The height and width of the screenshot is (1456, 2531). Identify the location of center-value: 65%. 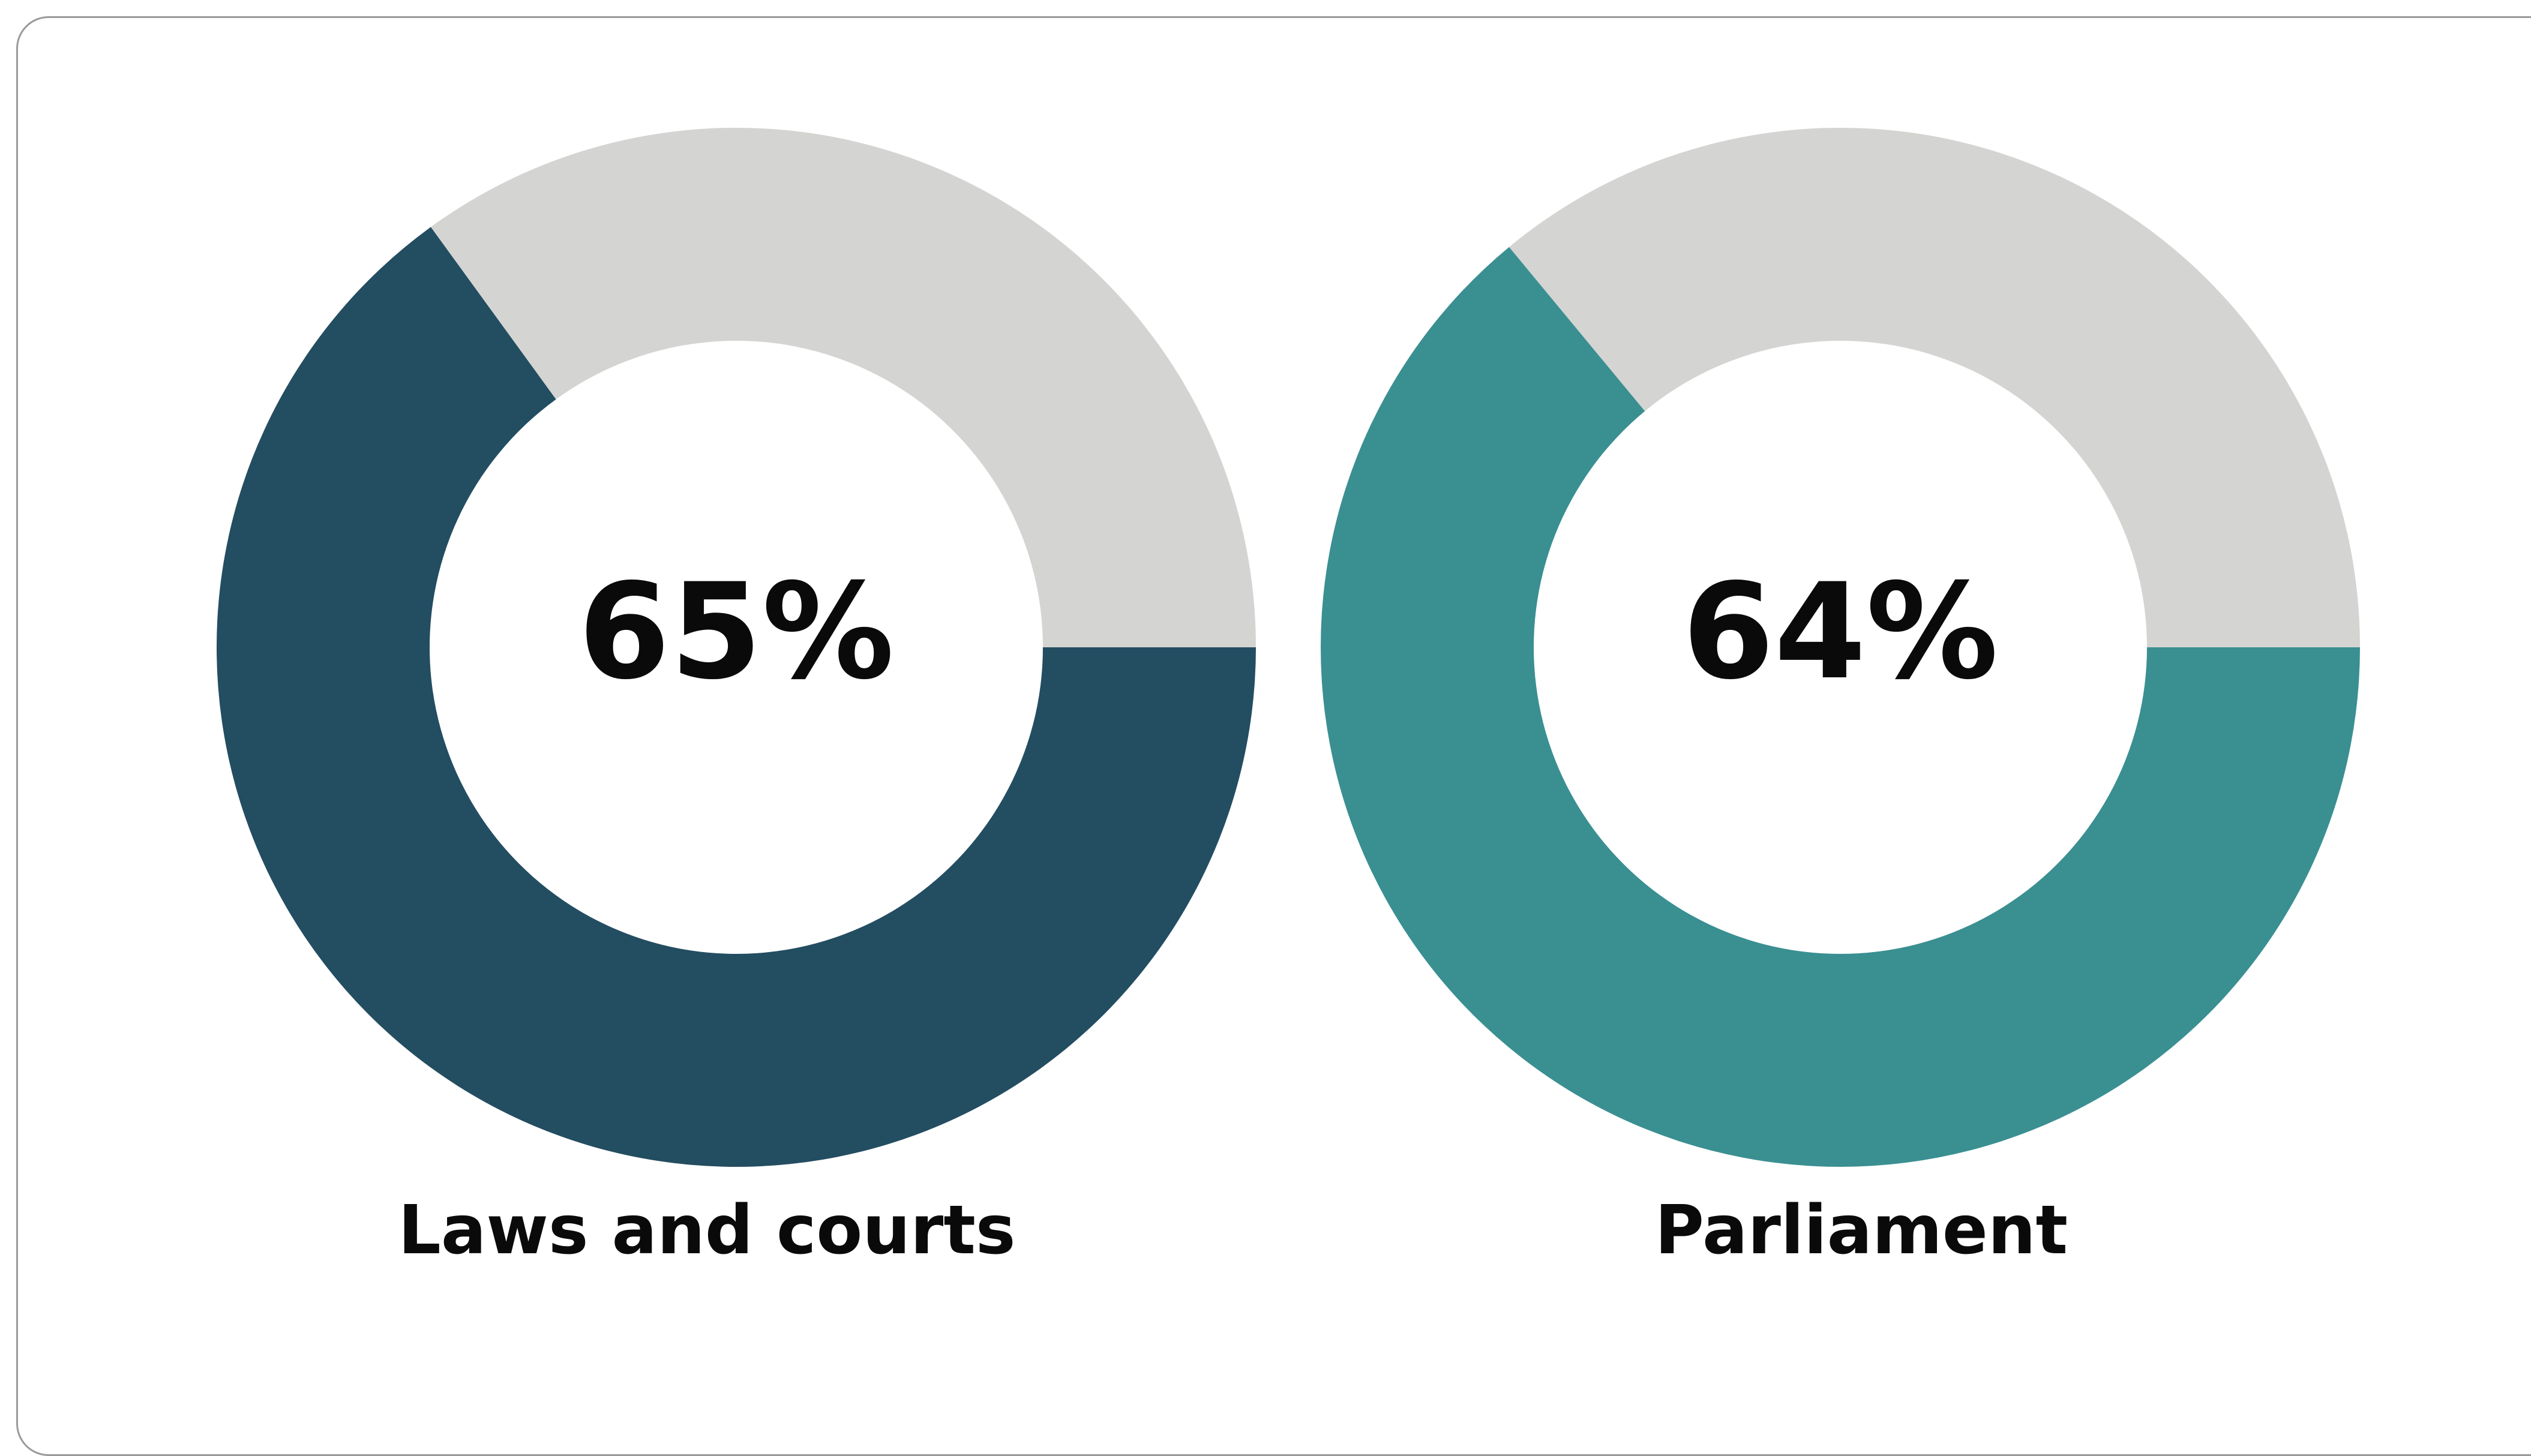
(736, 632).